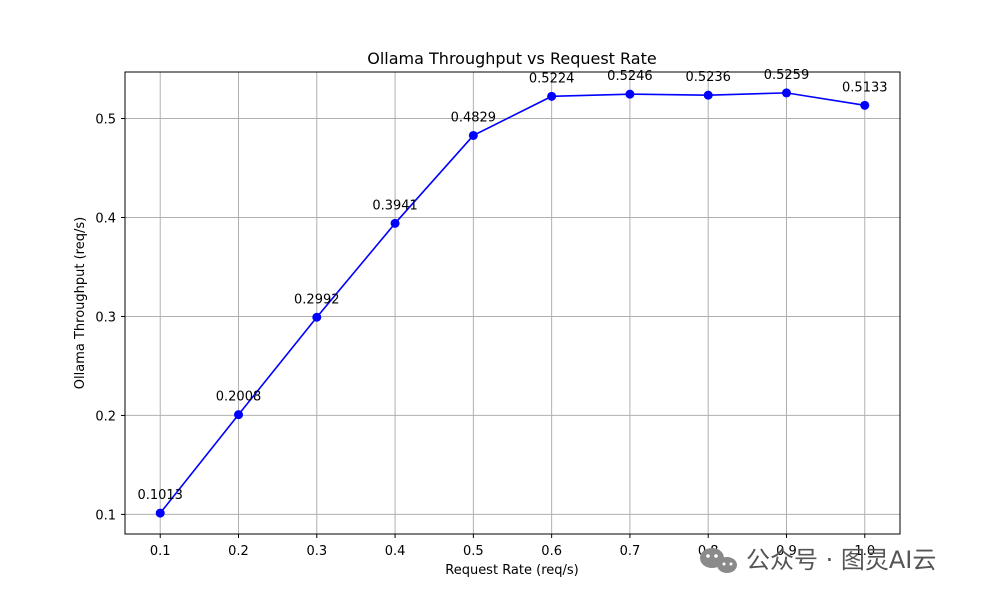 This screenshot has width=1000, height=600. I want to click on data-label: 0.4829, so click(474, 117).